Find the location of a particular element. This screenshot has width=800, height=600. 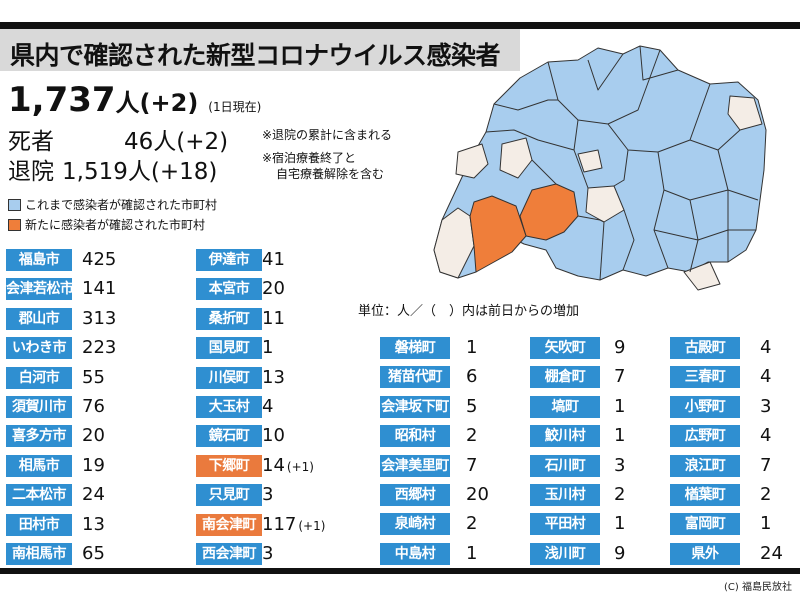

municipality-name: 矢吹町 is located at coordinates (565, 348).